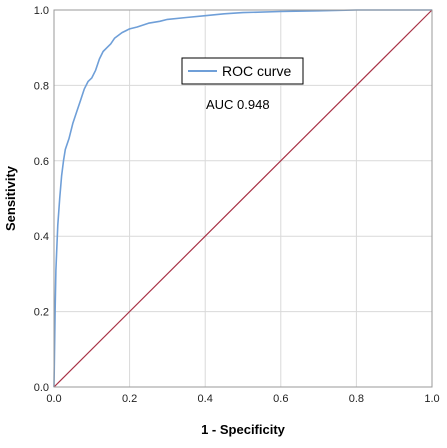  Describe the element at coordinates (238, 104) in the screenshot. I see `auc-annotation: AUC 0.948` at that location.